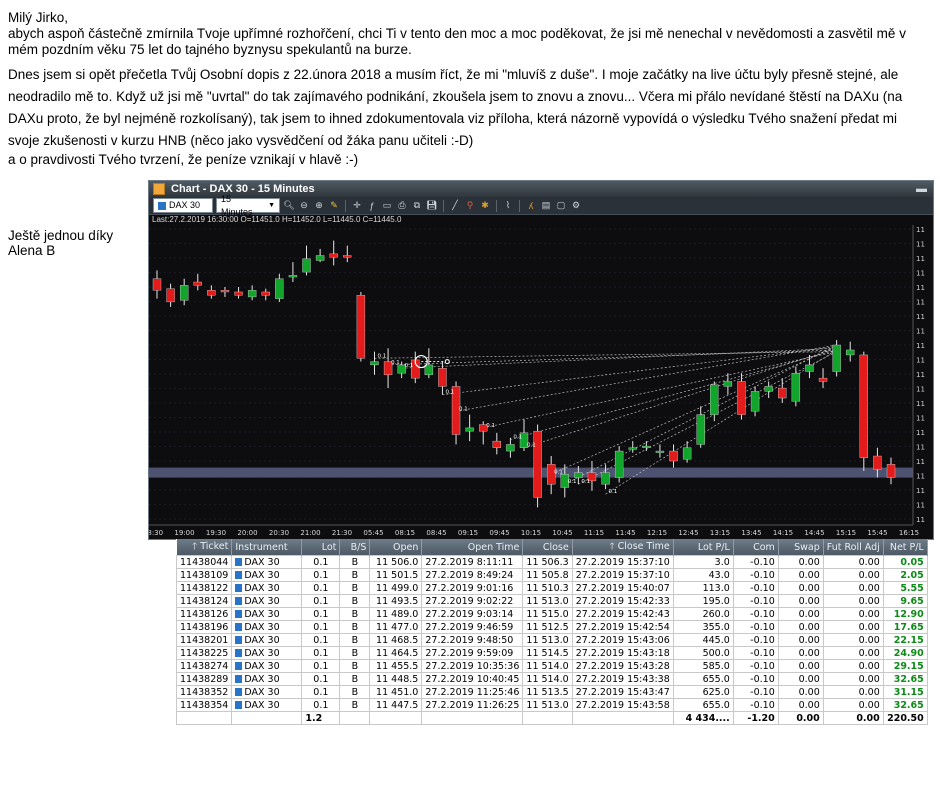  Describe the element at coordinates (905, 692) in the screenshot. I see `table-cell: 31.15` at that location.